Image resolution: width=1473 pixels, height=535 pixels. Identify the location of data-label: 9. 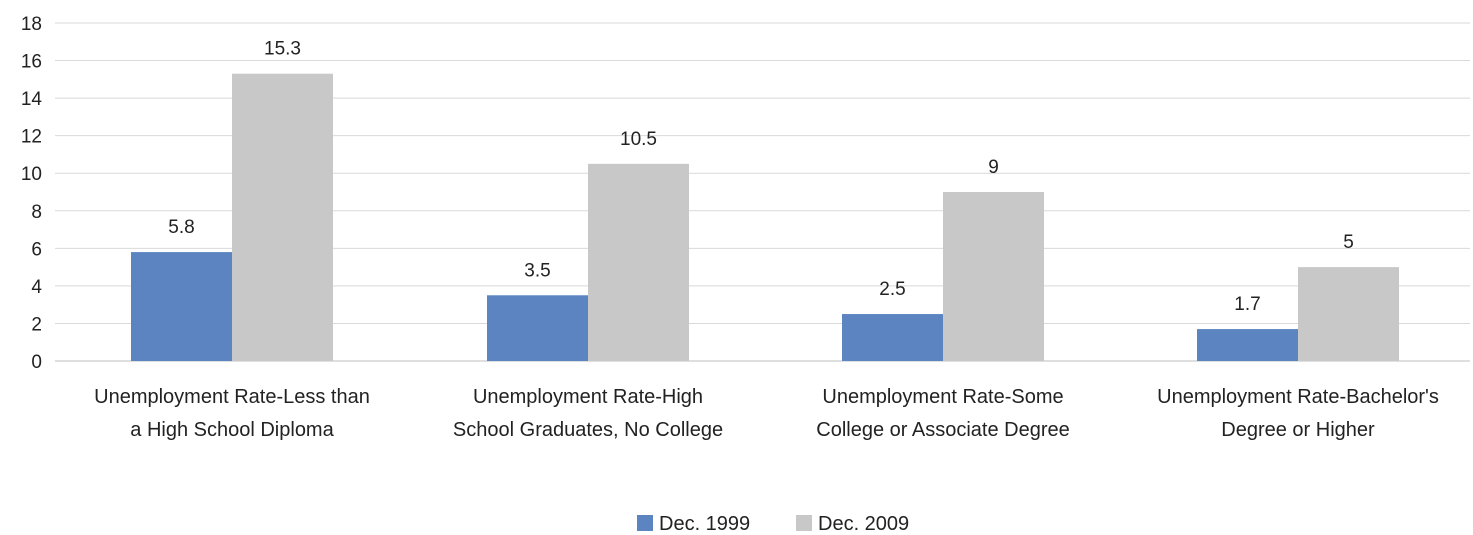
(993, 167).